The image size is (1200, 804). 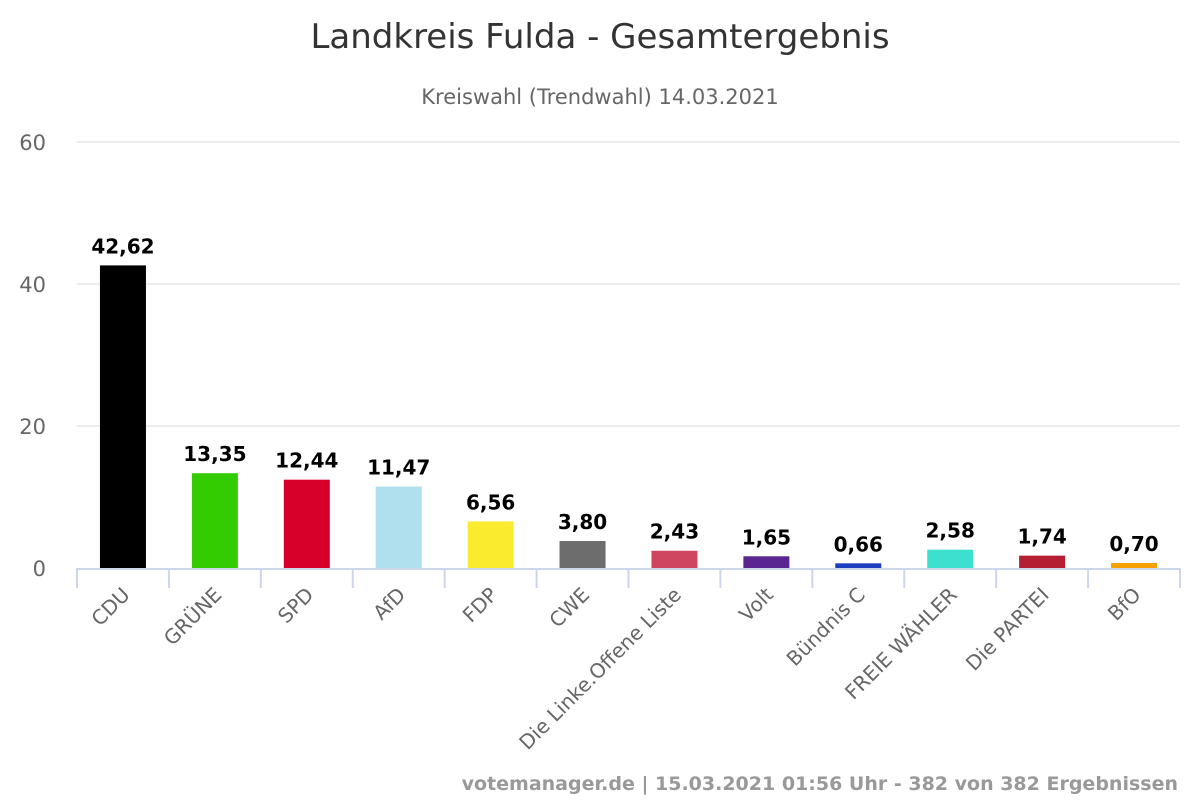 What do you see at coordinates (826, 627) in the screenshot?
I see `x-tick-label: Bündnis C` at bounding box center [826, 627].